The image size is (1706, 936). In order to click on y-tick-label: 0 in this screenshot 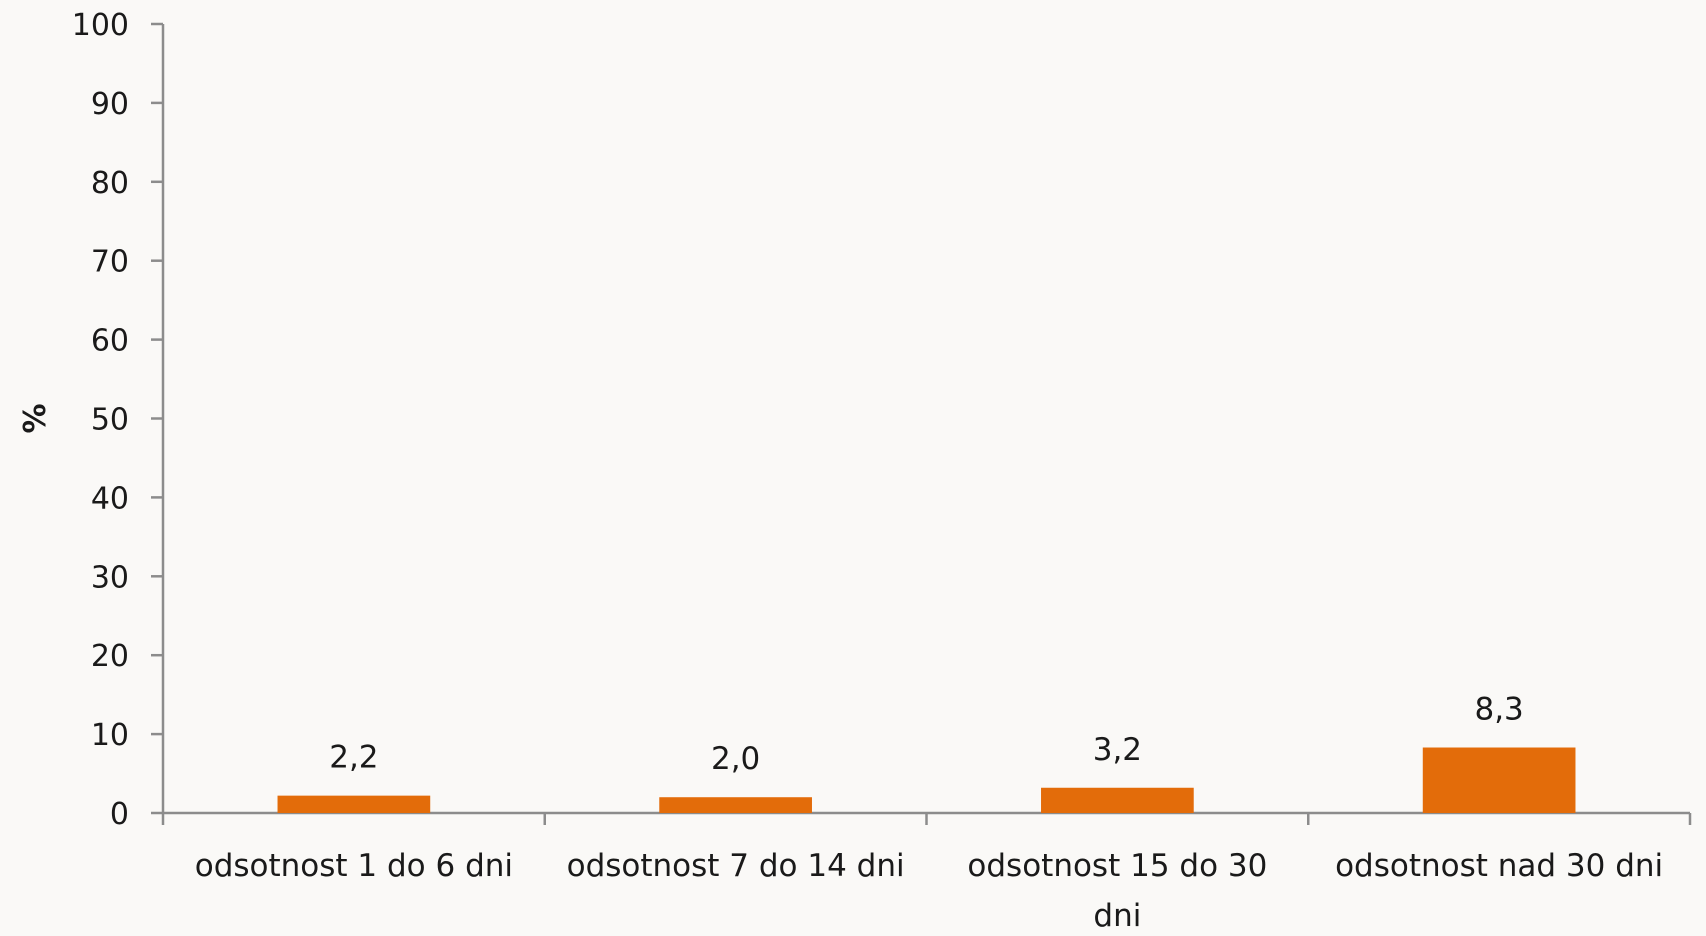, I will do `click(119, 814)`.